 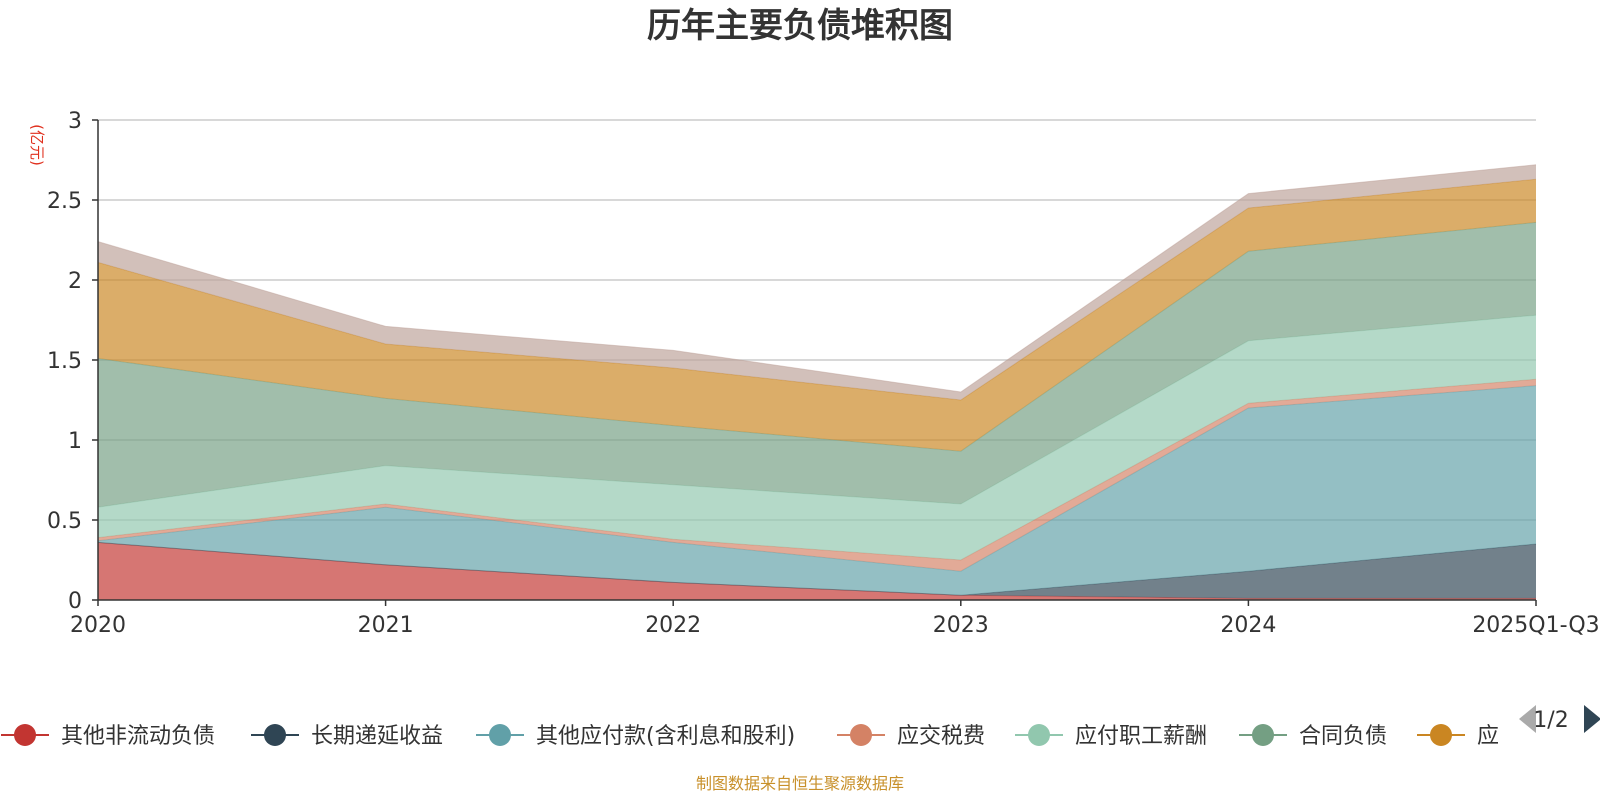 What do you see at coordinates (98, 625) in the screenshot?
I see `x-tick-label: 2020` at bounding box center [98, 625].